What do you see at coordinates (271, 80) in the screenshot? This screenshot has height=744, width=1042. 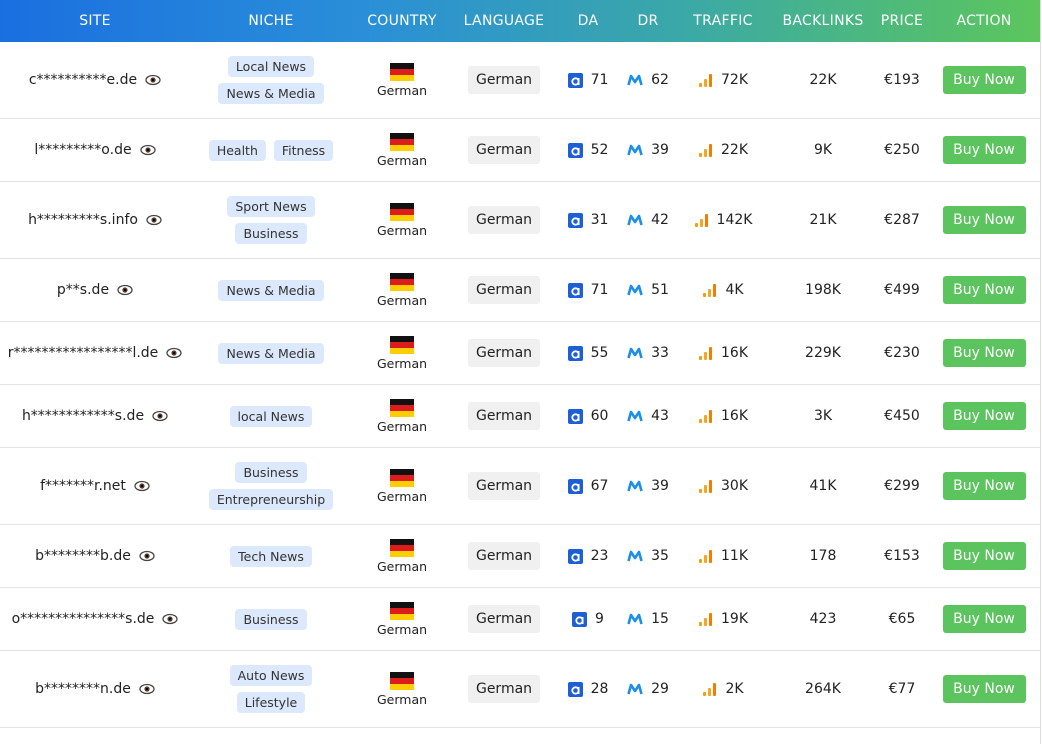 I see `niche-tags: Local News News & Media` at bounding box center [271, 80].